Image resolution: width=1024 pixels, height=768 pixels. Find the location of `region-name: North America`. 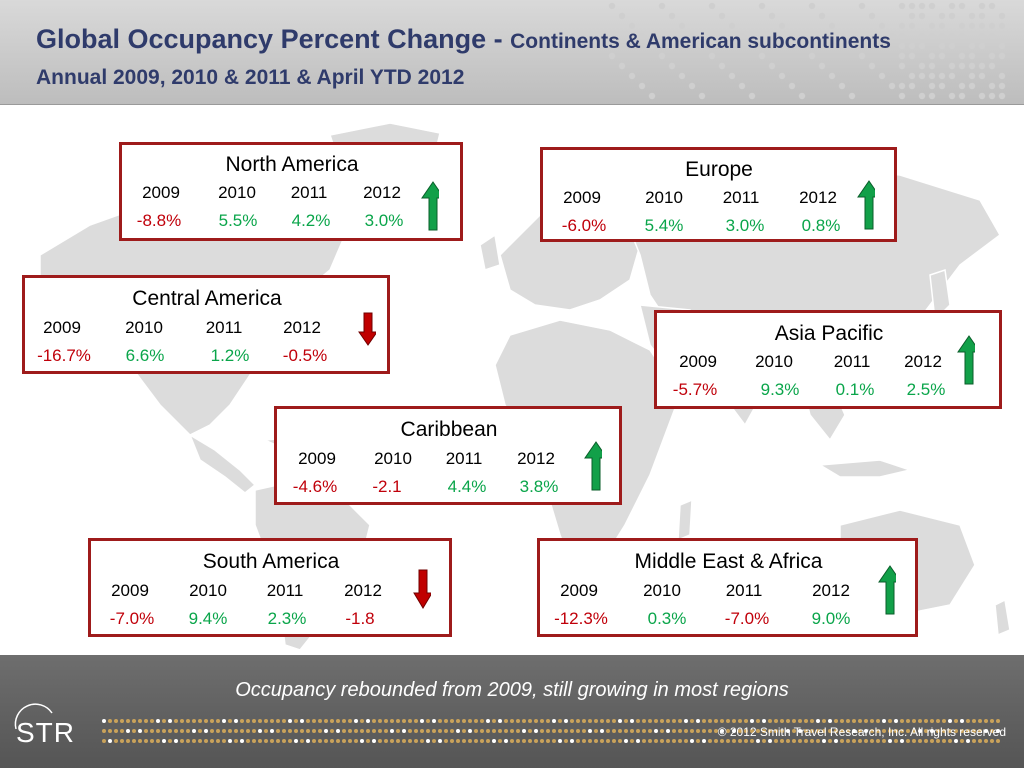

region-name: North America is located at coordinates (292, 164).